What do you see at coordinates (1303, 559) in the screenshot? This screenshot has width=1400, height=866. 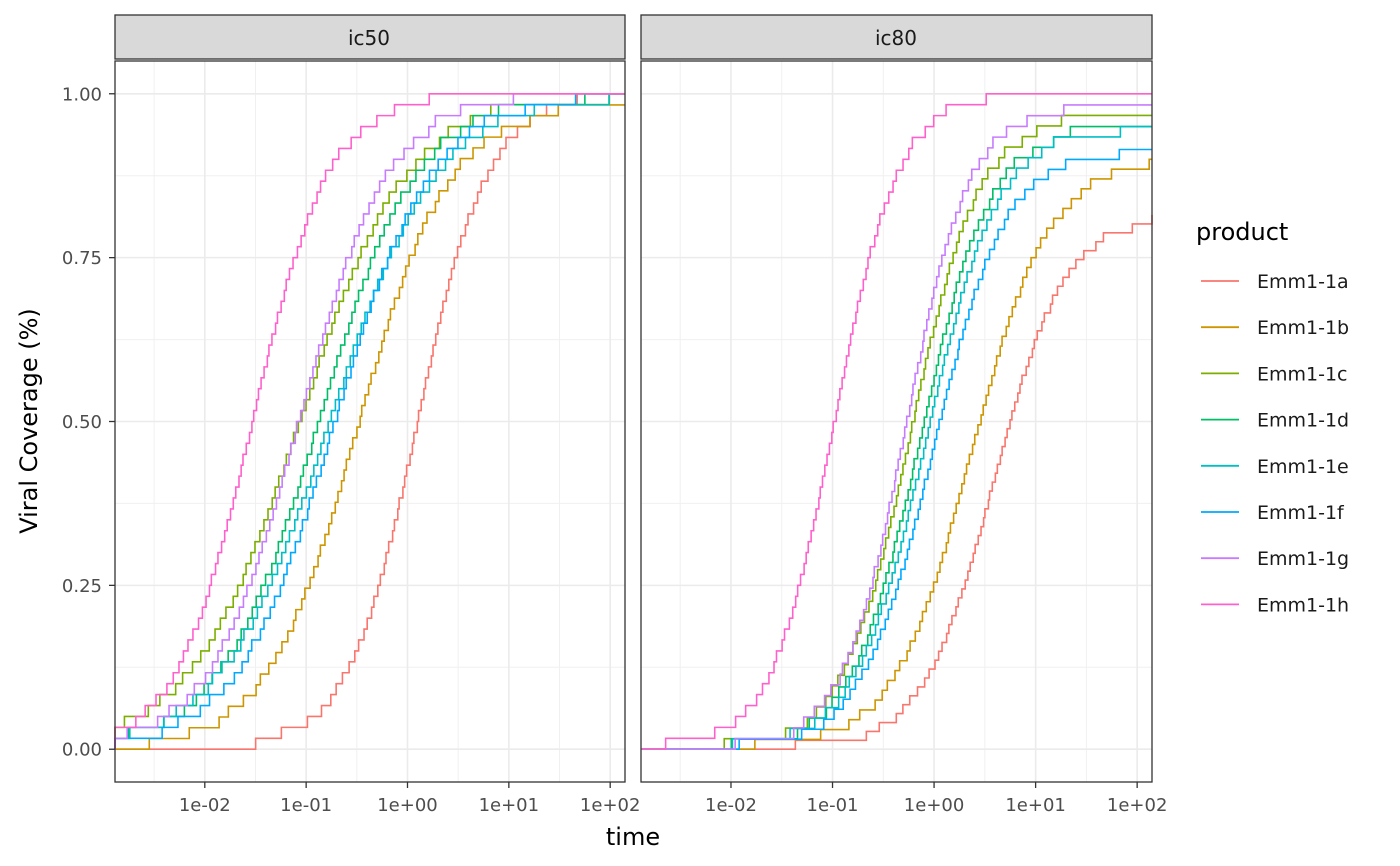 I see `legend-label: Emm1-1g` at bounding box center [1303, 559].